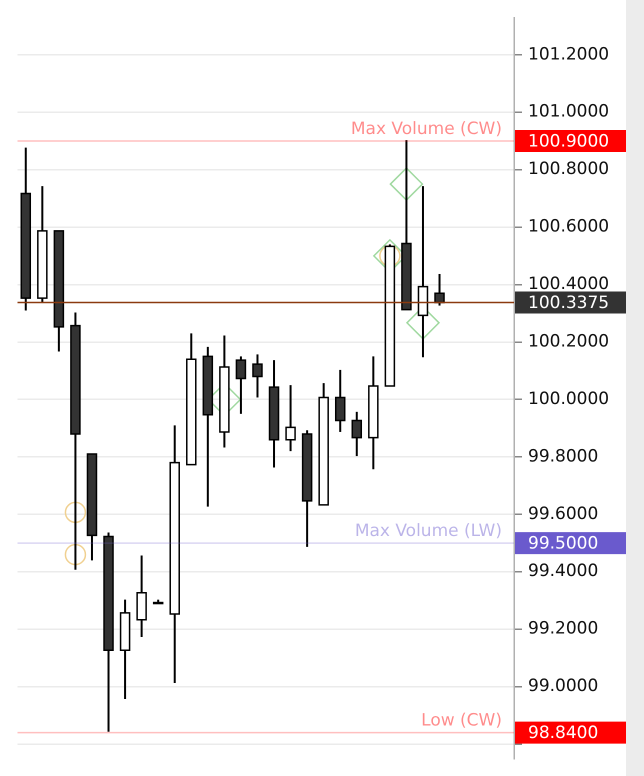 The width and height of the screenshot is (644, 776). What do you see at coordinates (569, 54) in the screenshot?
I see `y-tick-label: 101.2000` at bounding box center [569, 54].